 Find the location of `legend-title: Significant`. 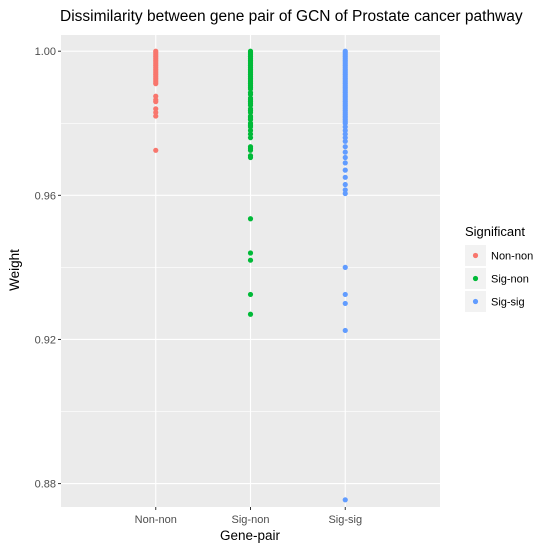

legend-title: Significant is located at coordinates (495, 231).